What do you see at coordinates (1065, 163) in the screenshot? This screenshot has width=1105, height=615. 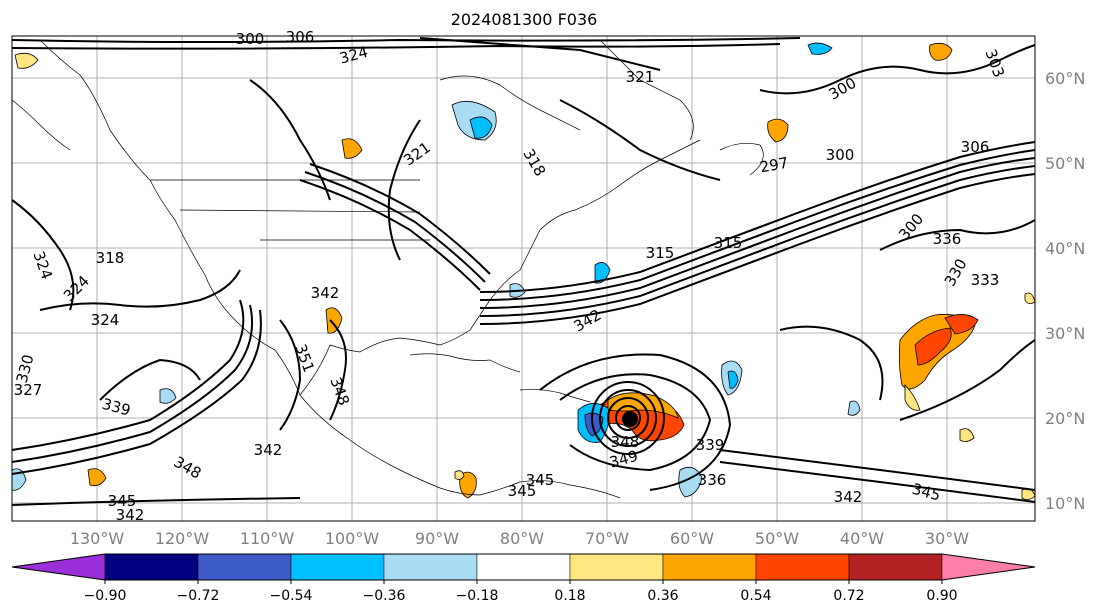 I see `lat-label: 50°N` at bounding box center [1065, 163].